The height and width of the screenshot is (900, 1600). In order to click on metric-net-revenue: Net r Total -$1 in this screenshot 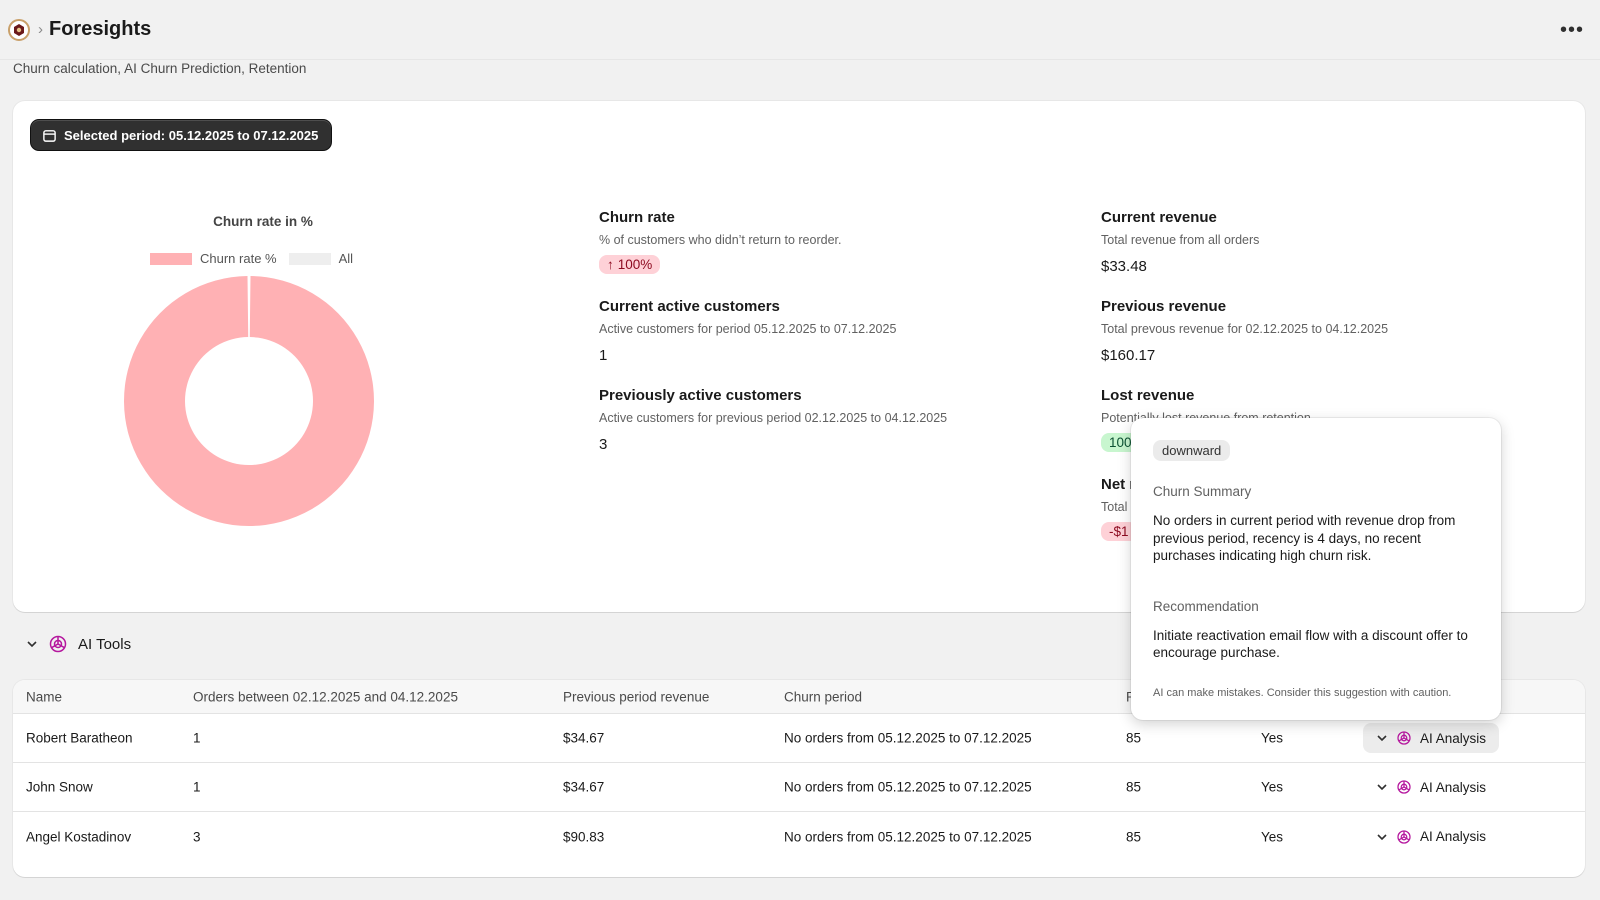, I will do `click(1119, 508)`.